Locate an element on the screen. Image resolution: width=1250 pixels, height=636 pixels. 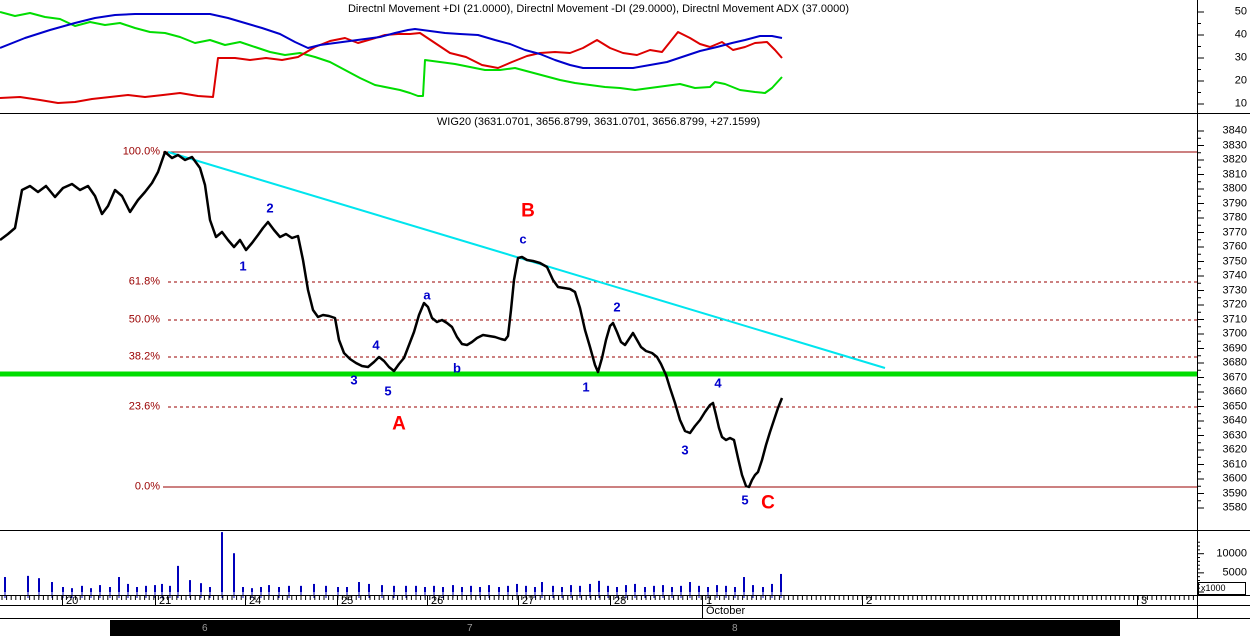
price-ytick: 3580 is located at coordinates (1234, 507).